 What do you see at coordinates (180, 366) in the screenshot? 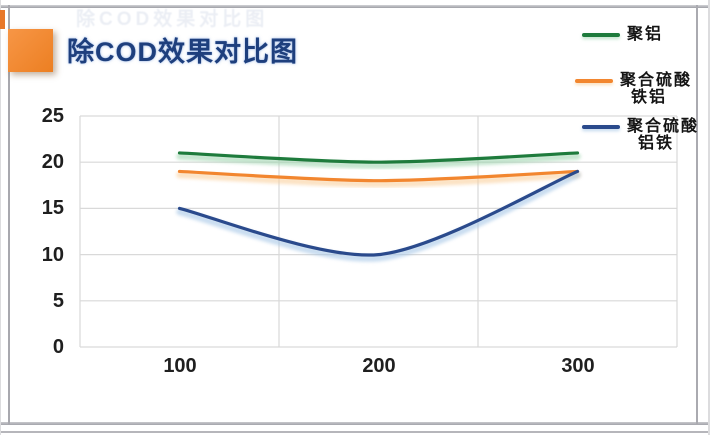
I see `x-tick-label: 100` at bounding box center [180, 366].